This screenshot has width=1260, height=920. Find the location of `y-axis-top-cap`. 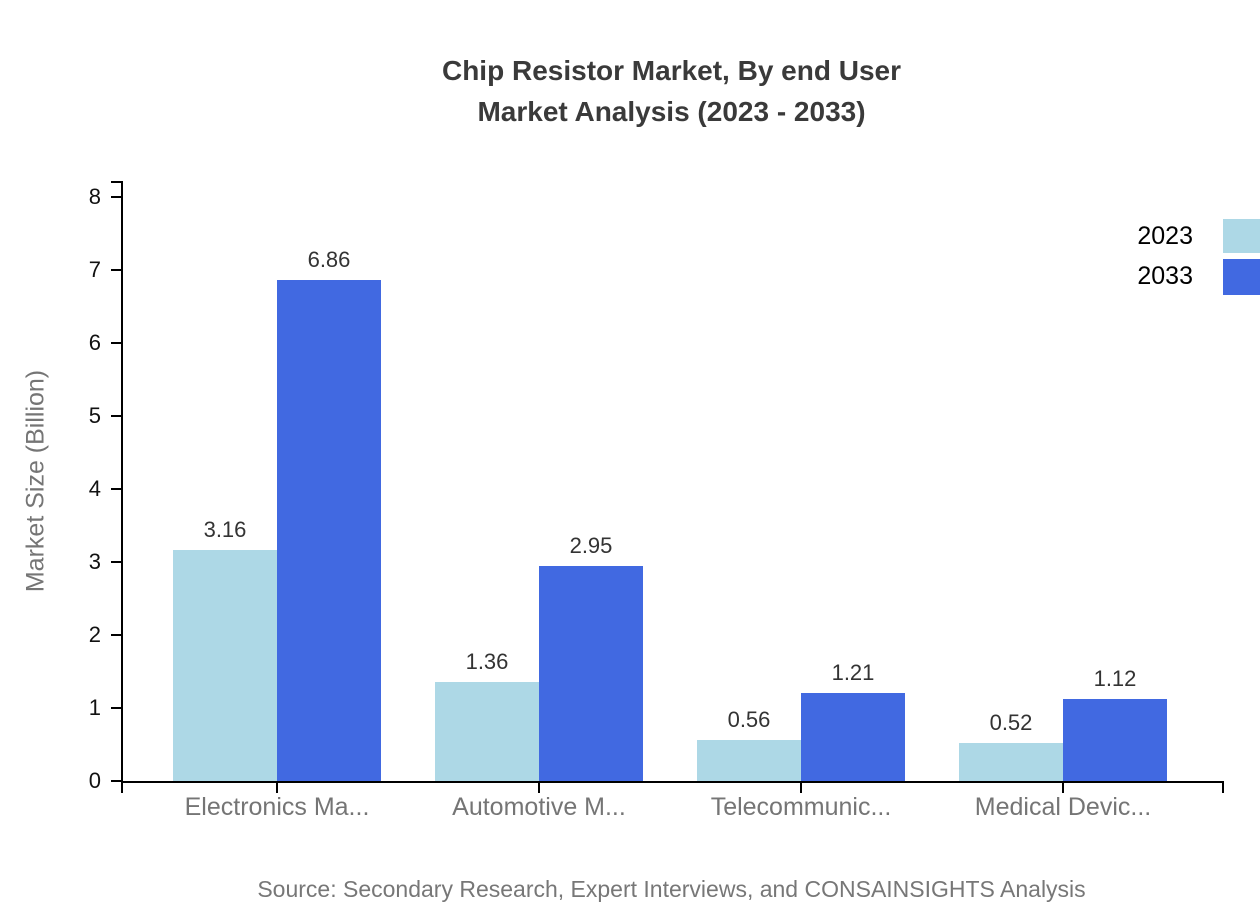

y-axis-top-cap is located at coordinates (117, 182).